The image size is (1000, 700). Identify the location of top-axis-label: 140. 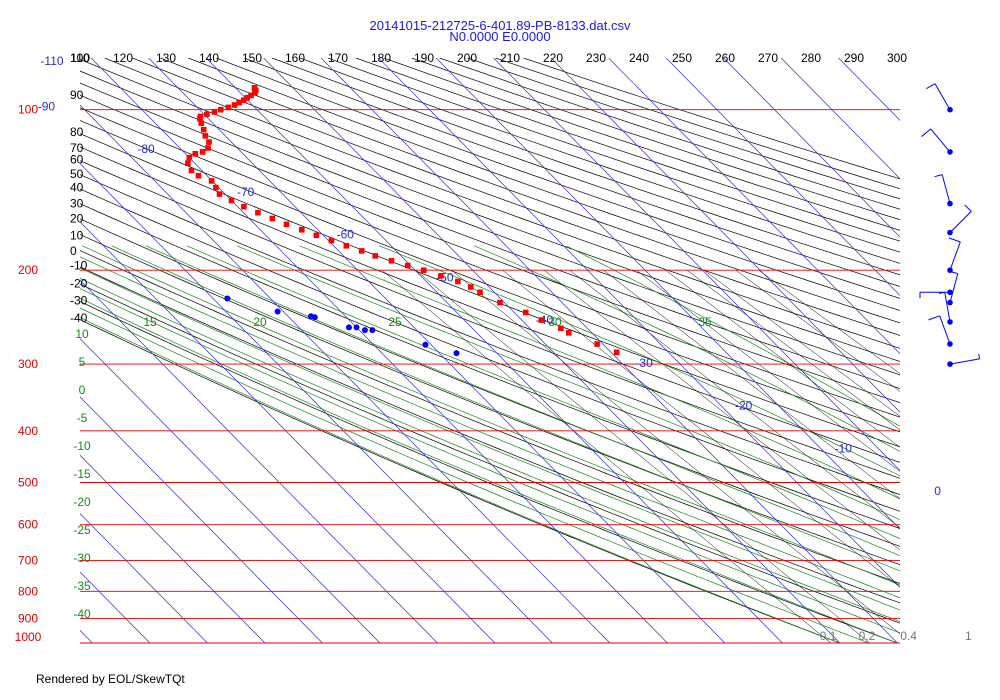
(209, 58).